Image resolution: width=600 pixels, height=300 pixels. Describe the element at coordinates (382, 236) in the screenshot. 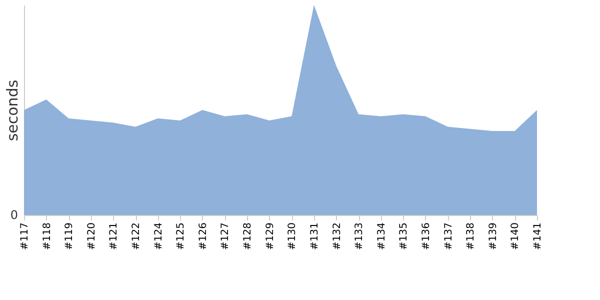

I see `x-tick-label: #134` at that location.